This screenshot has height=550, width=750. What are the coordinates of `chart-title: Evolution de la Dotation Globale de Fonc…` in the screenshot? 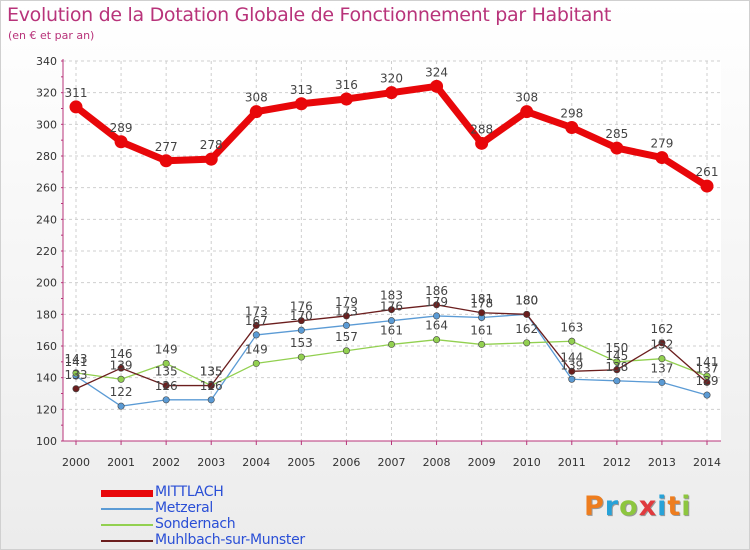 It's located at (309, 15).